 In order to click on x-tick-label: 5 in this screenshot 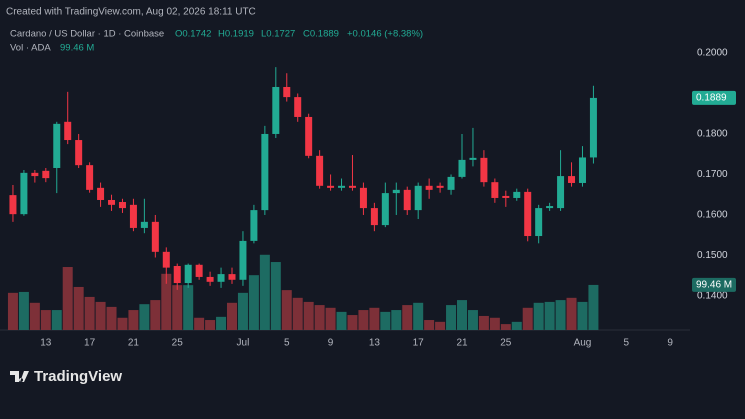, I will do `click(627, 343)`.